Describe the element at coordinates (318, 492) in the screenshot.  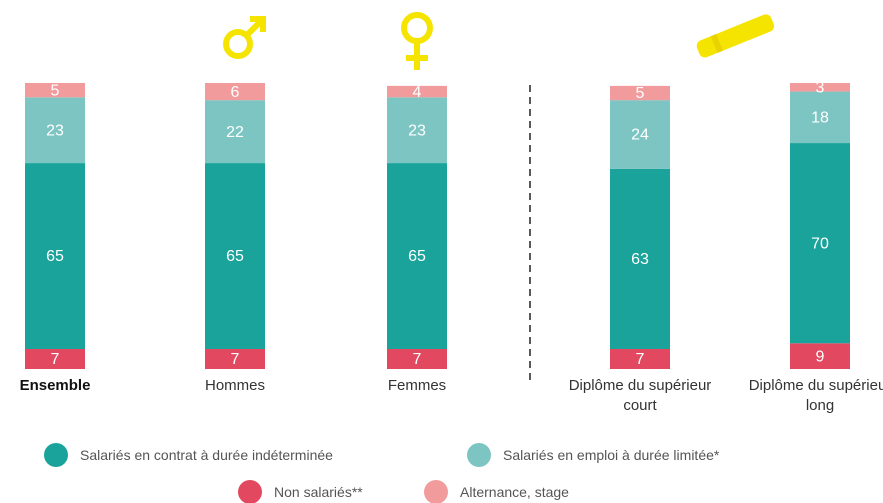
I see `legend-label: Non salariés**` at that location.